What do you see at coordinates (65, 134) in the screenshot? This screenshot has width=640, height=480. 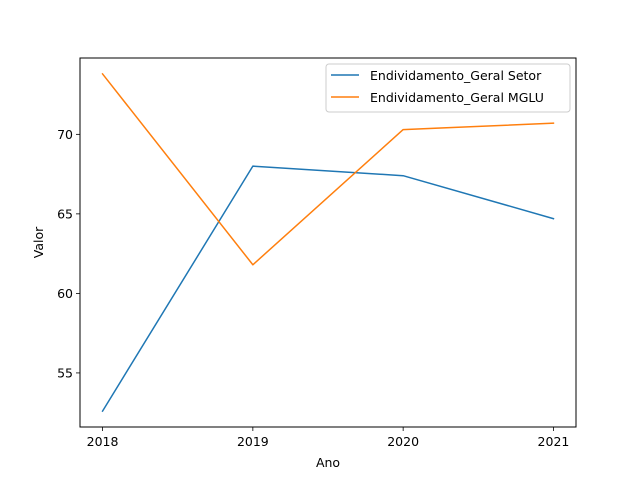 I see `y-tick-label: 70` at bounding box center [65, 134].